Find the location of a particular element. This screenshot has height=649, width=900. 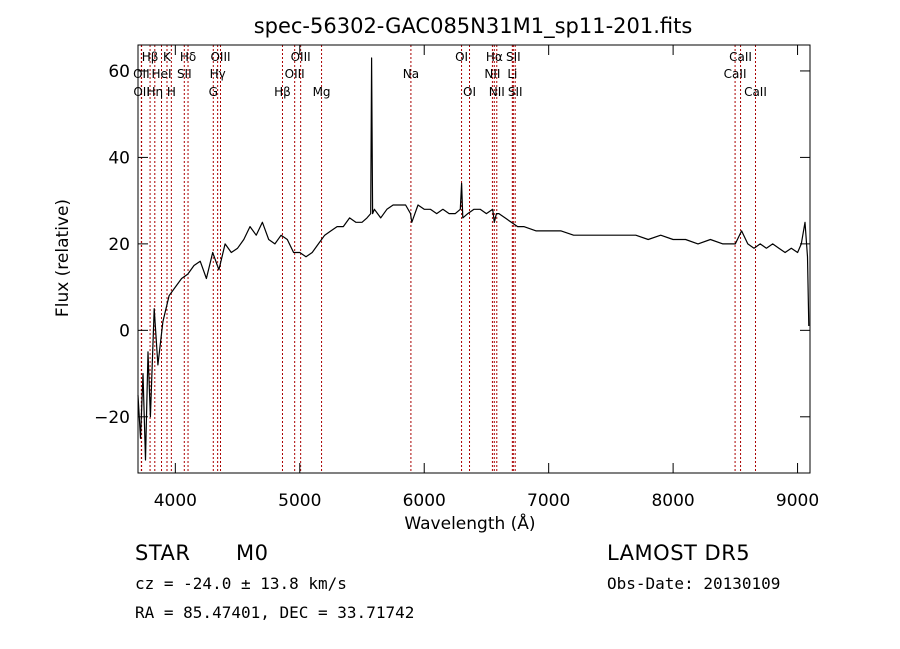

line-label-3: OIII is located at coordinates (220, 57).